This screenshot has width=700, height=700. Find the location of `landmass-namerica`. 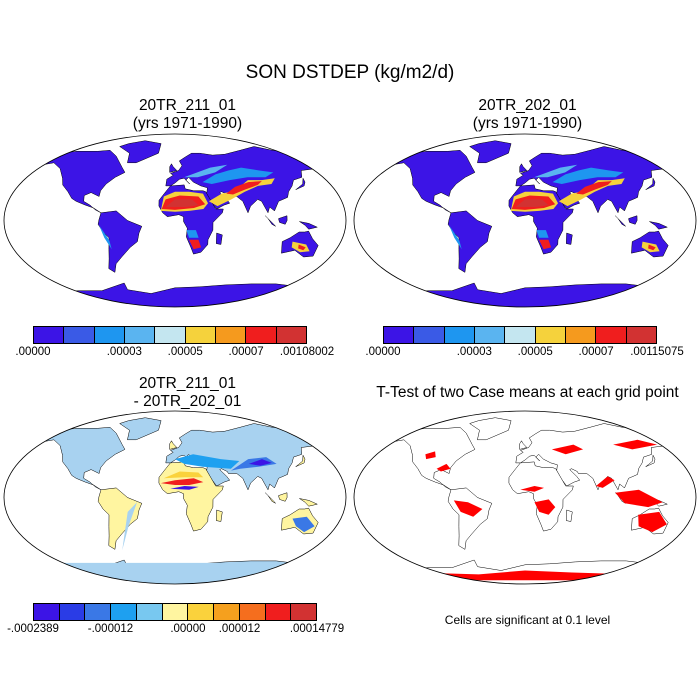

landmass-namerica is located at coordinates (428, 182).